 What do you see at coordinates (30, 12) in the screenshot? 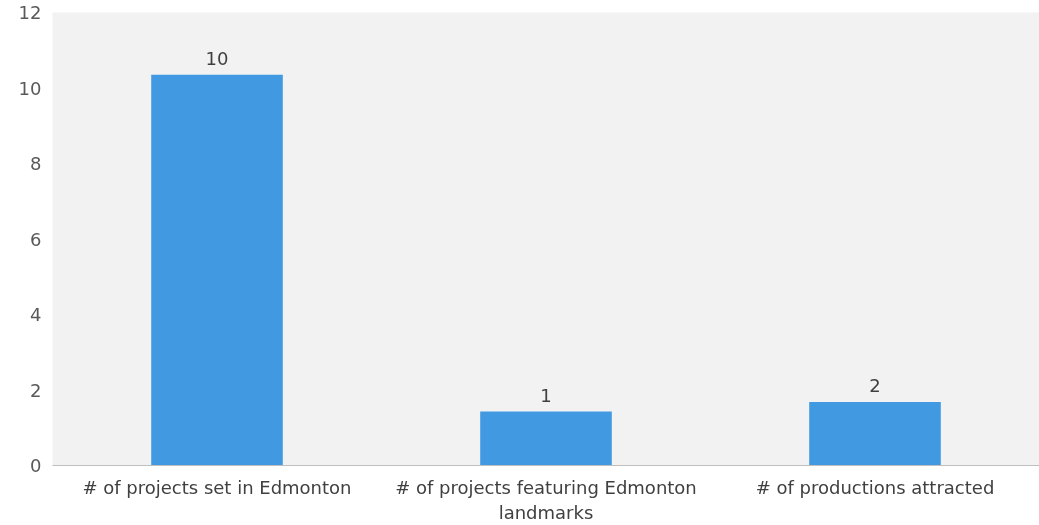
I see `y-tick-label: 12` at bounding box center [30, 12].